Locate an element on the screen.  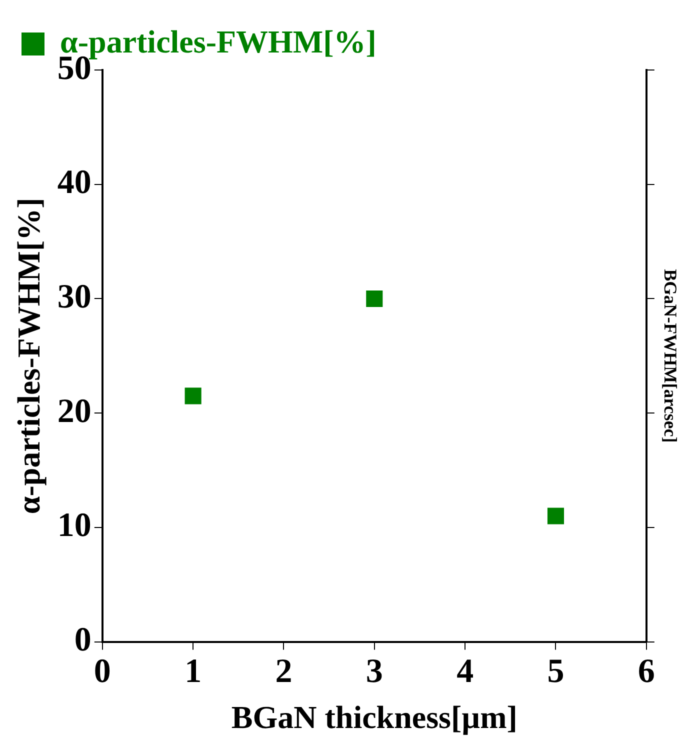
x-tick-label: 5 is located at coordinates (555, 671).